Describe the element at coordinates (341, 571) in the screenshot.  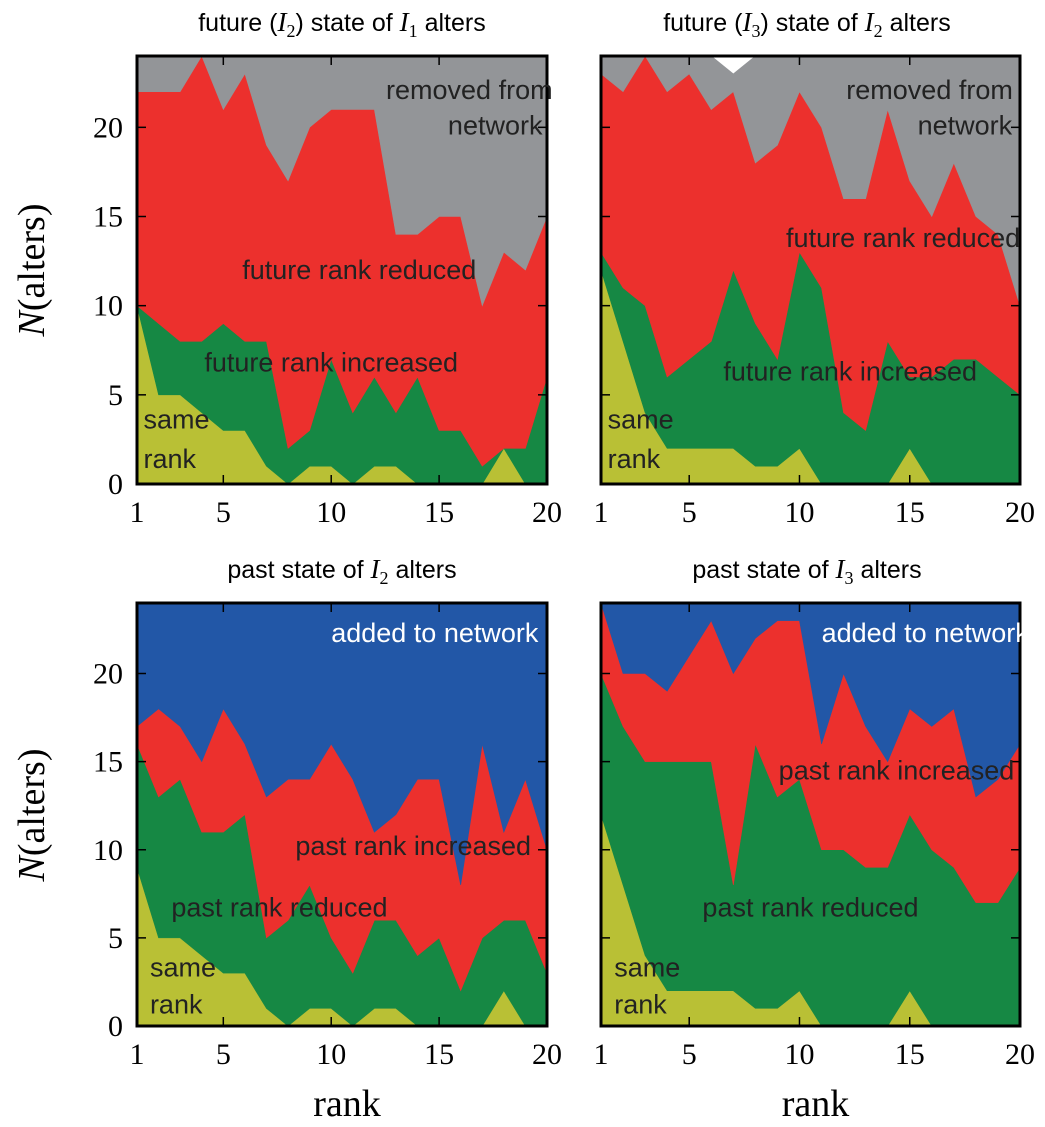
I see `panel-title: past state of I2 alters` at that location.